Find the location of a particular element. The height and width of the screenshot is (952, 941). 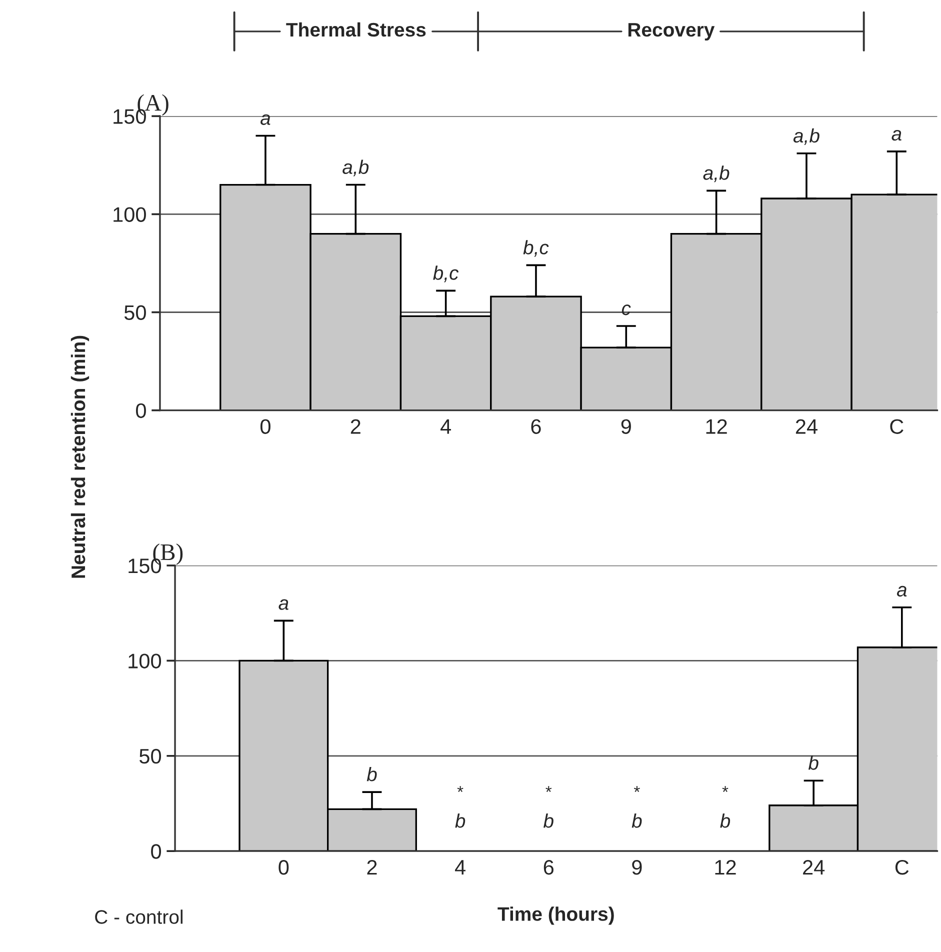

text: C - control is located at coordinates (138, 917).